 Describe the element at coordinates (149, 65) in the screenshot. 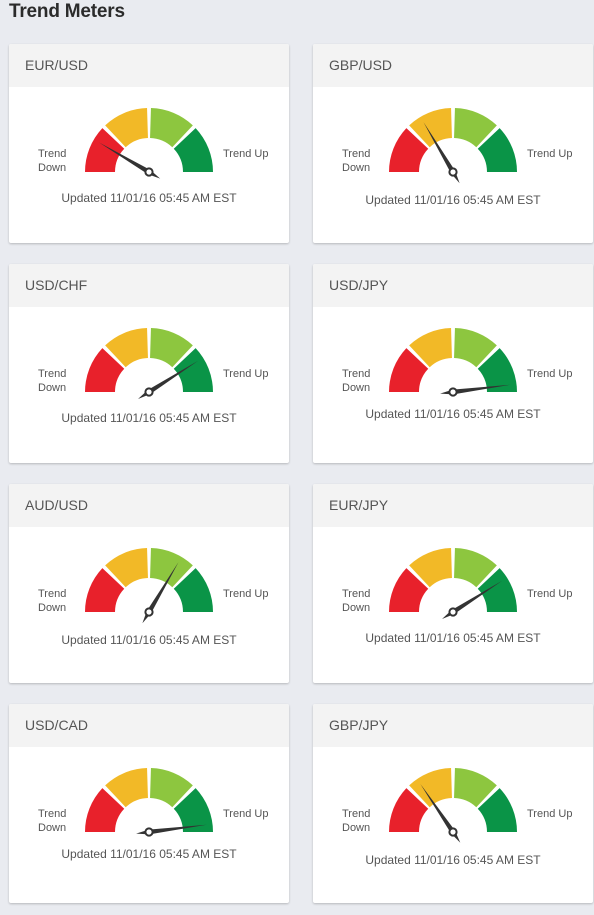

I see `meter-card-title: EUR/USD` at that location.